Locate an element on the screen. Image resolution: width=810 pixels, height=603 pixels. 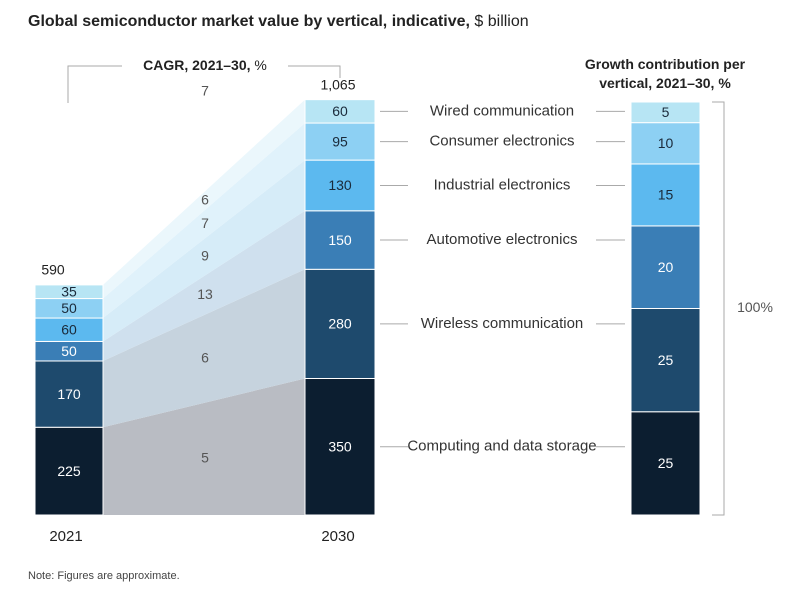
bar-value: 130 is located at coordinates (340, 185).